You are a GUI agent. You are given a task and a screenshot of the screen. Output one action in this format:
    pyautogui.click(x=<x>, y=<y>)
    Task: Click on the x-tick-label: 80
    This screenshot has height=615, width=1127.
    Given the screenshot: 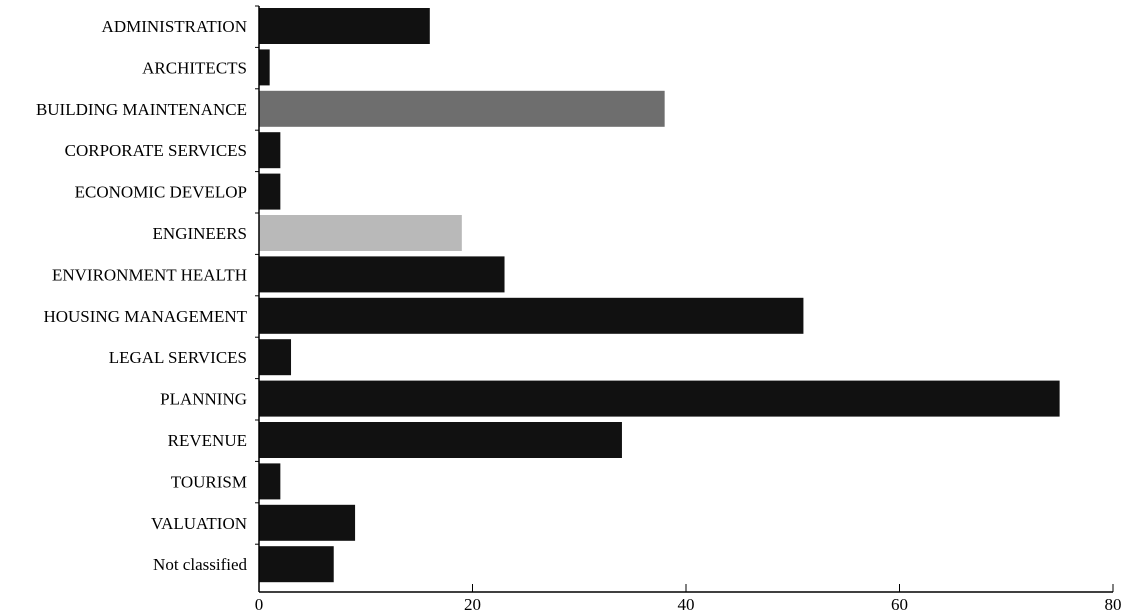 What is the action you would take?
    pyautogui.click(x=1113, y=604)
    